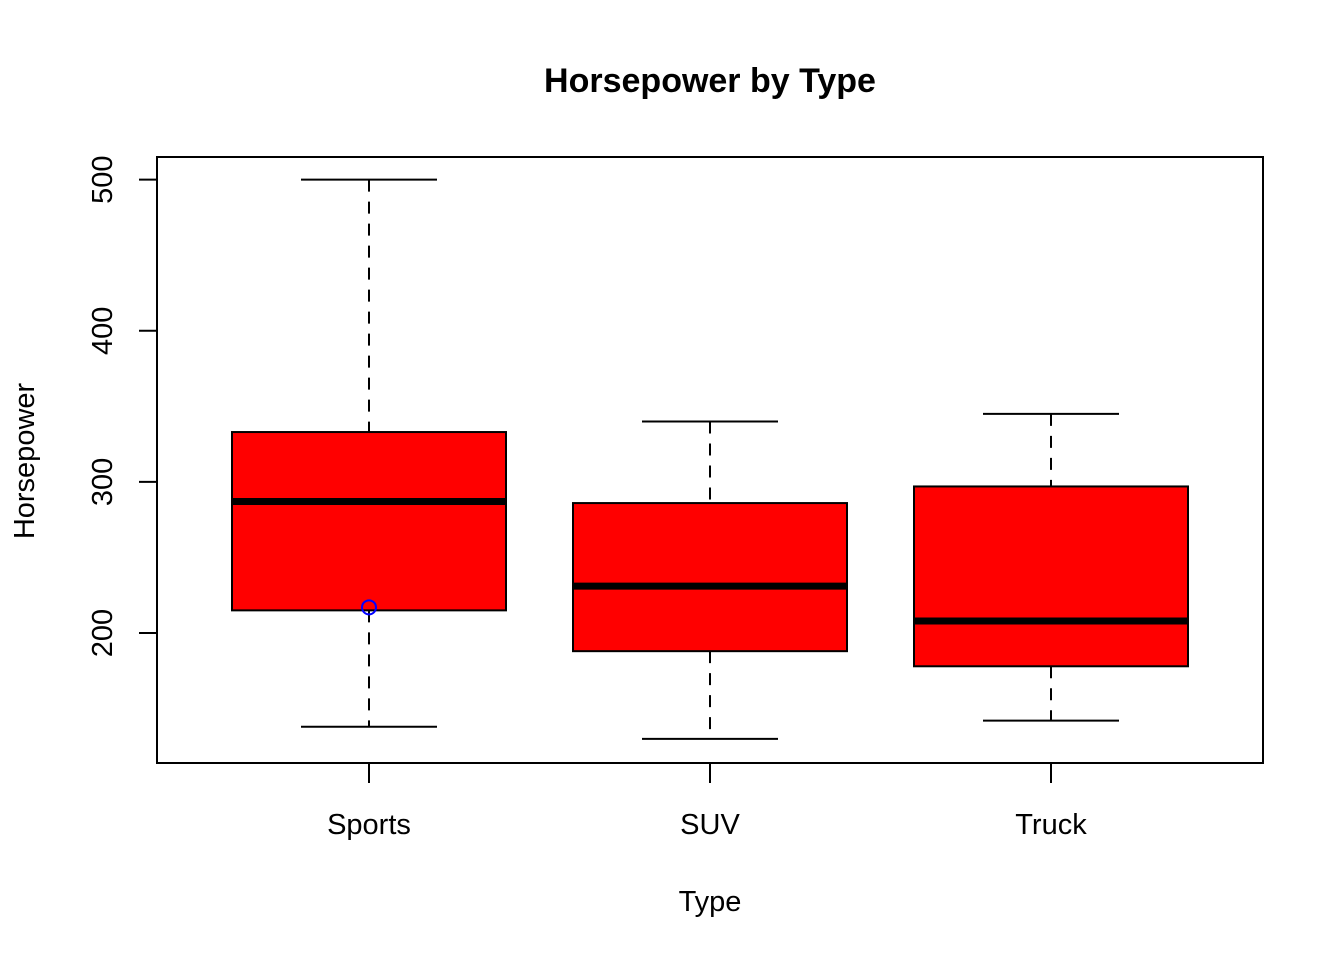 The image size is (1344, 960). What do you see at coordinates (103, 482) in the screenshot?
I see `y-tick-label: 300` at bounding box center [103, 482].